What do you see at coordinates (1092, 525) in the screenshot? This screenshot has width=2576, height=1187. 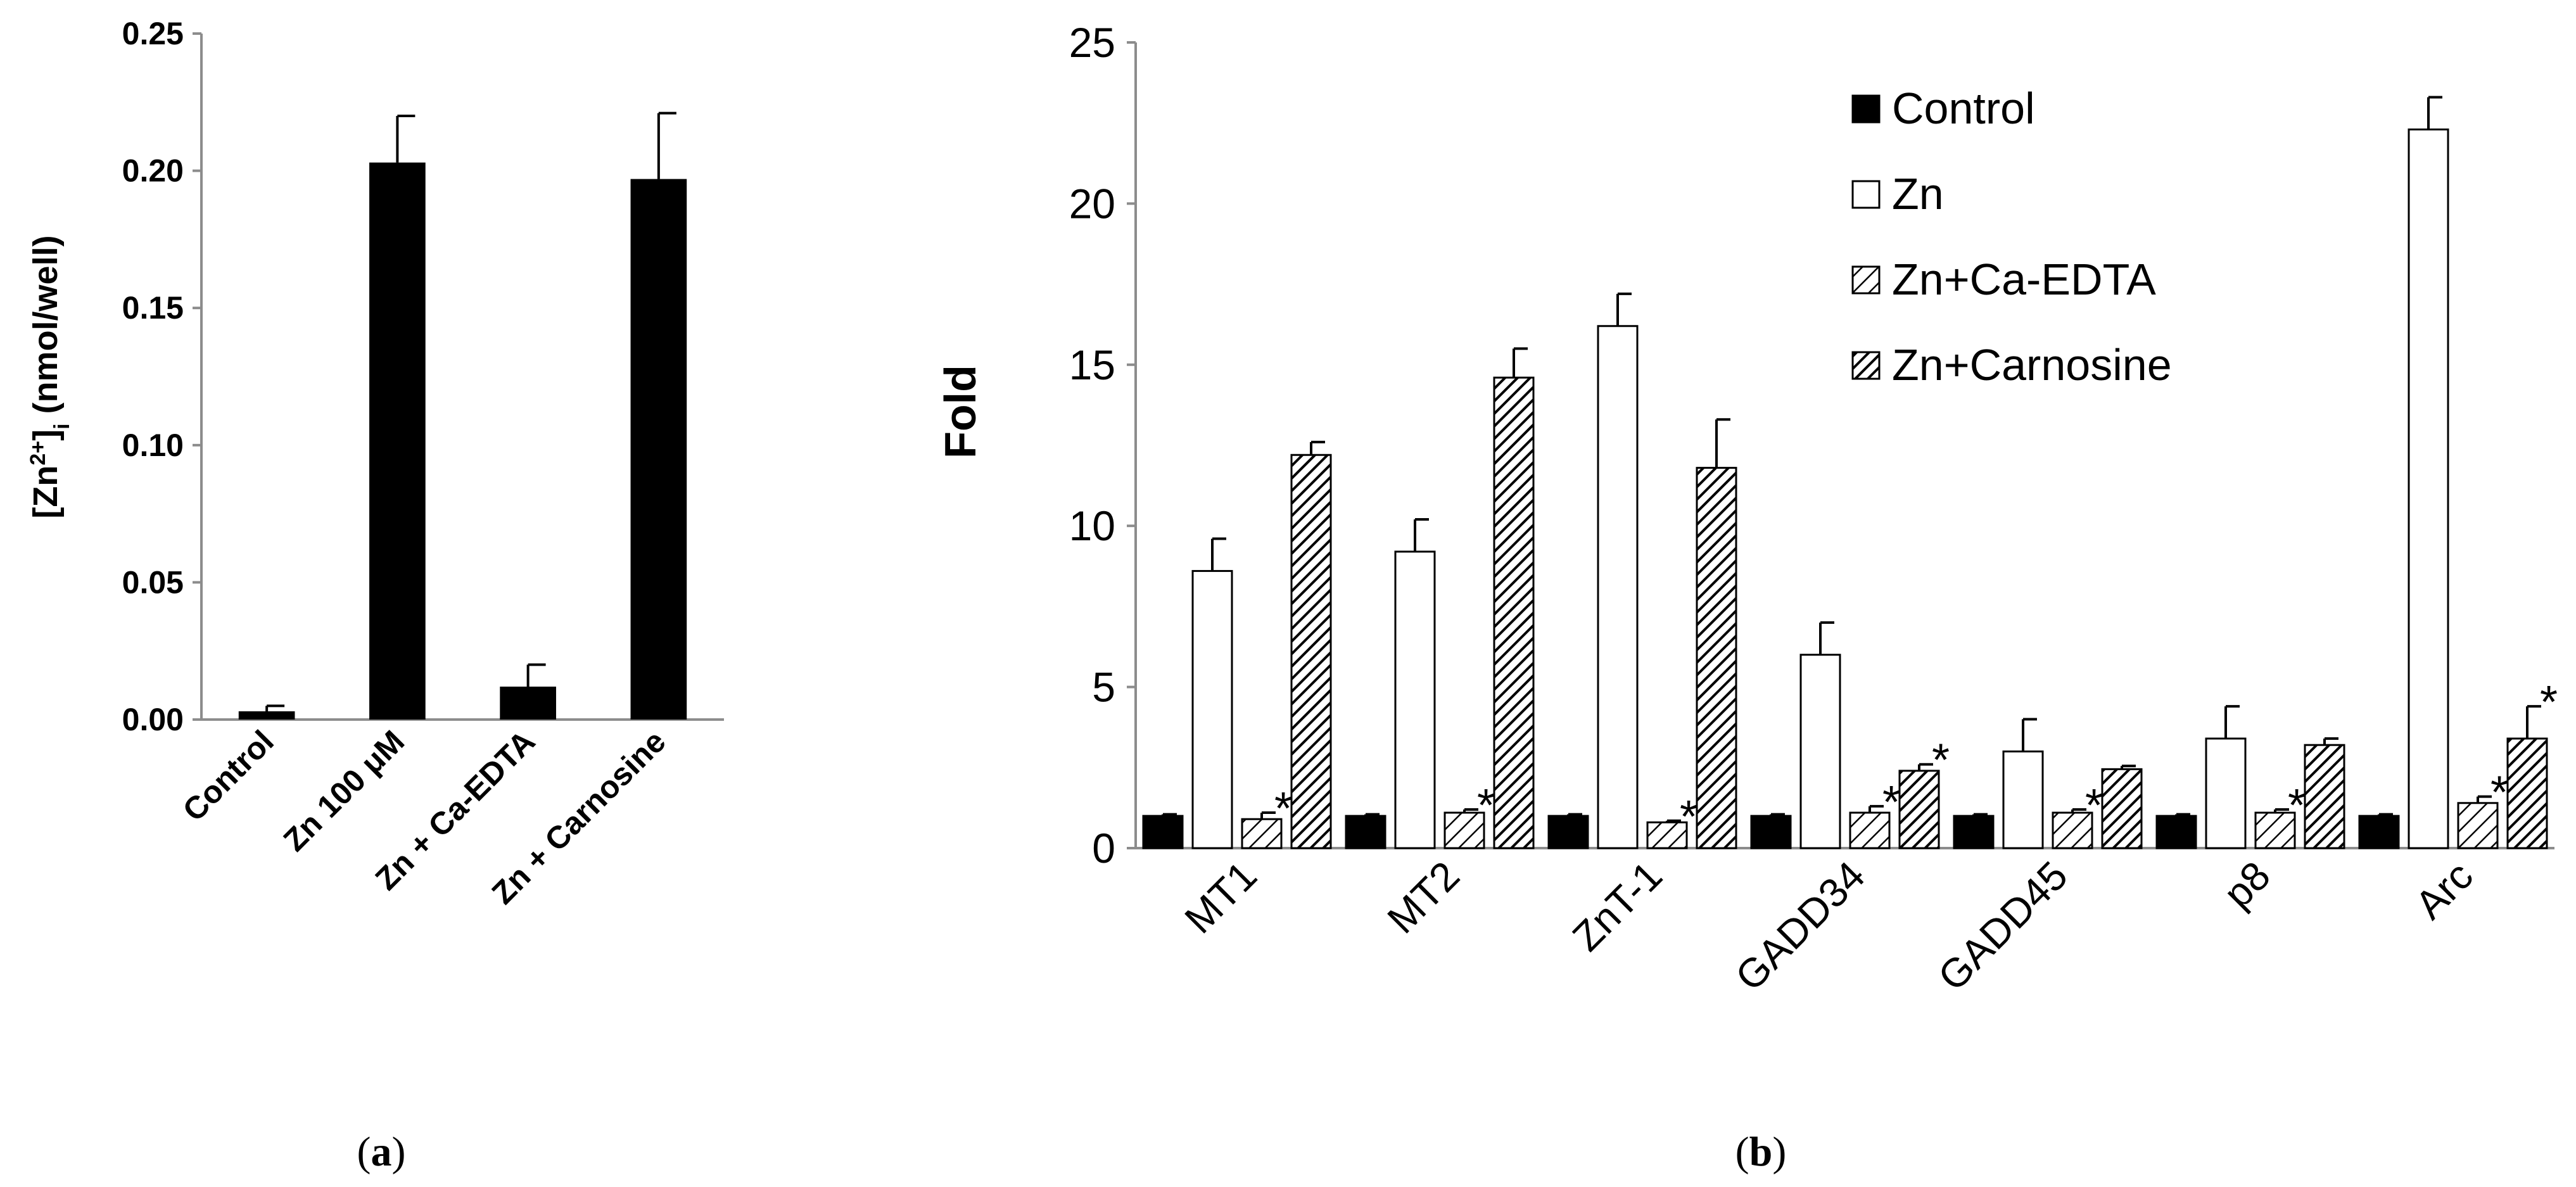 I see `y-tick-label: 10` at bounding box center [1092, 525].